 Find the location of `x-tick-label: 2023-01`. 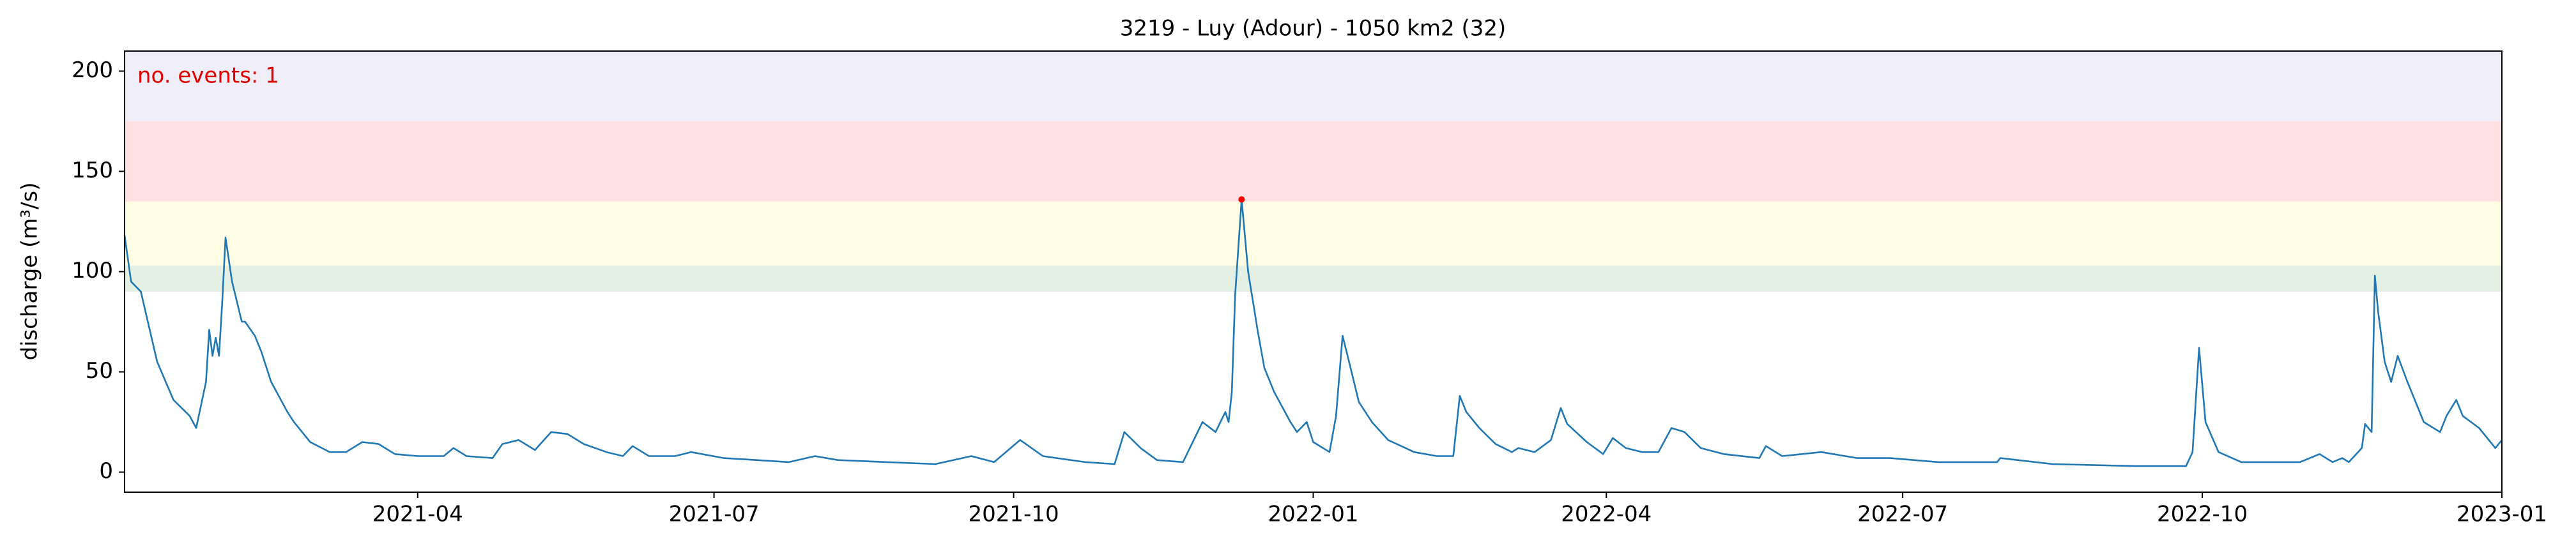

x-tick-label: 2023-01 is located at coordinates (2502, 514).